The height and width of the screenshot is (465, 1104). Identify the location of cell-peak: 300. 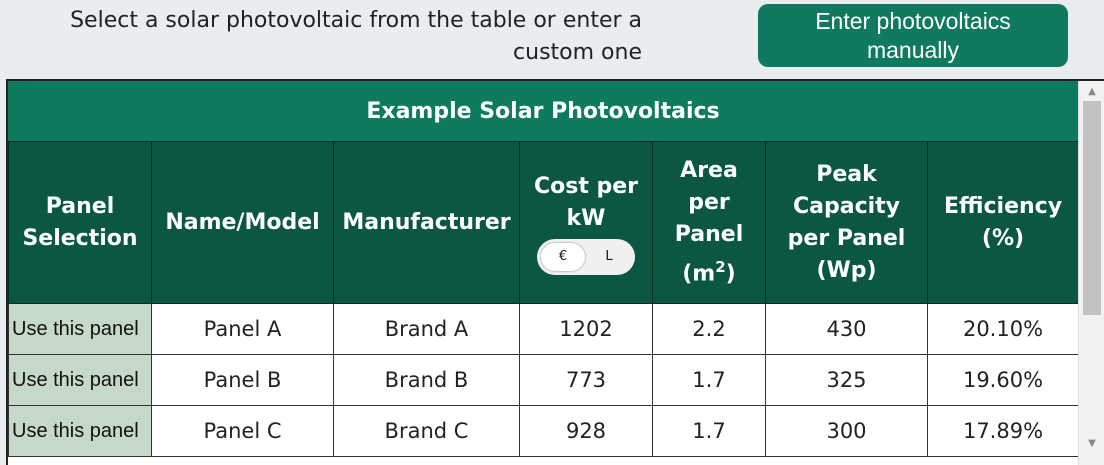
(846, 431).